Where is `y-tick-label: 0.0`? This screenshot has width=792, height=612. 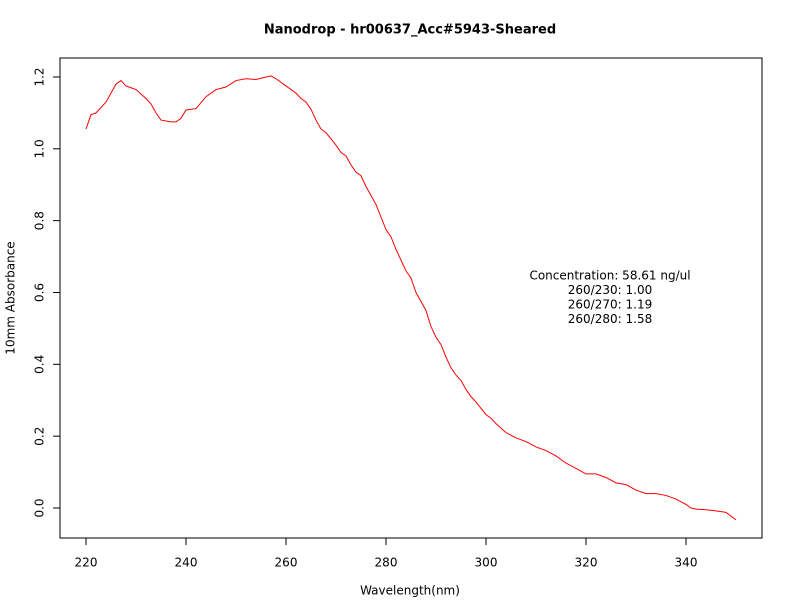 y-tick-label: 0.0 is located at coordinates (40, 507).